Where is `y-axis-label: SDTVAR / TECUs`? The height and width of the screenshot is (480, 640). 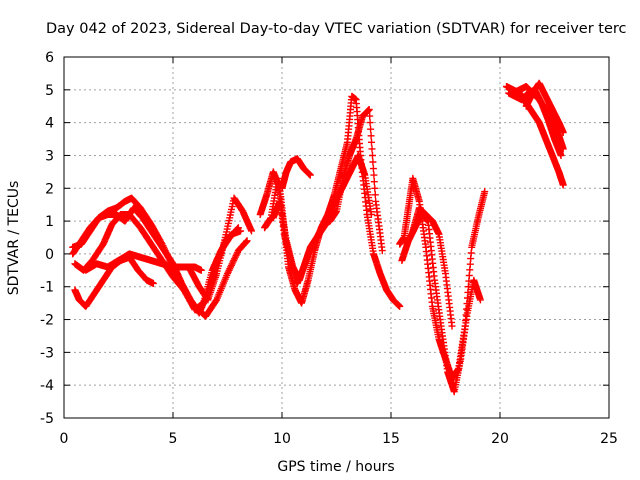
y-axis-label: SDTVAR / TECUs is located at coordinates (14, 238).